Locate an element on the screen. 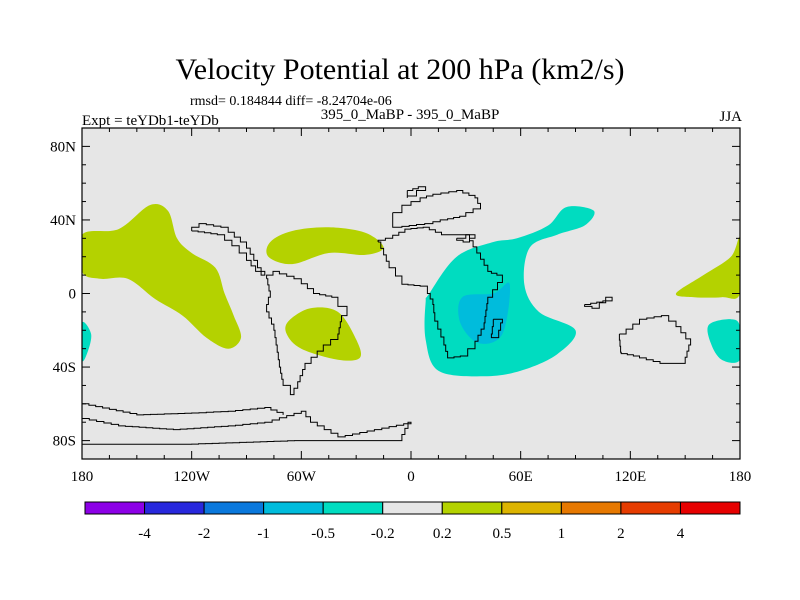  x-tick-label: 60W is located at coordinates (302, 477).